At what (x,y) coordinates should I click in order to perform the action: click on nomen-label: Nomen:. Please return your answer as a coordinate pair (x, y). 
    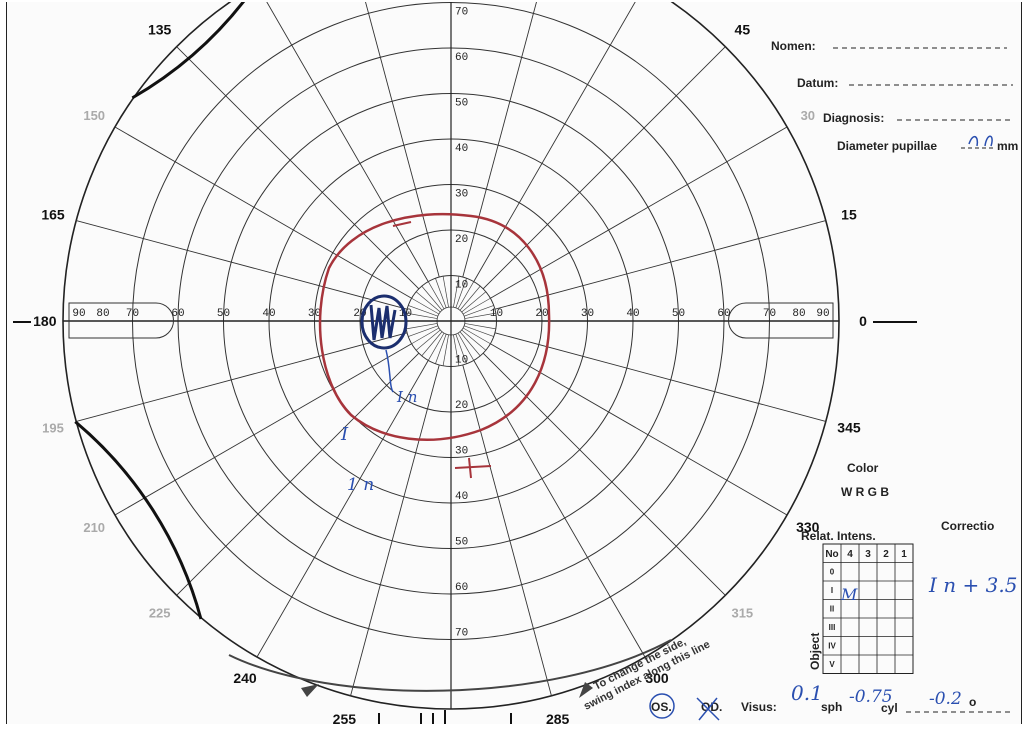
    Looking at the image, I should click on (793, 46).